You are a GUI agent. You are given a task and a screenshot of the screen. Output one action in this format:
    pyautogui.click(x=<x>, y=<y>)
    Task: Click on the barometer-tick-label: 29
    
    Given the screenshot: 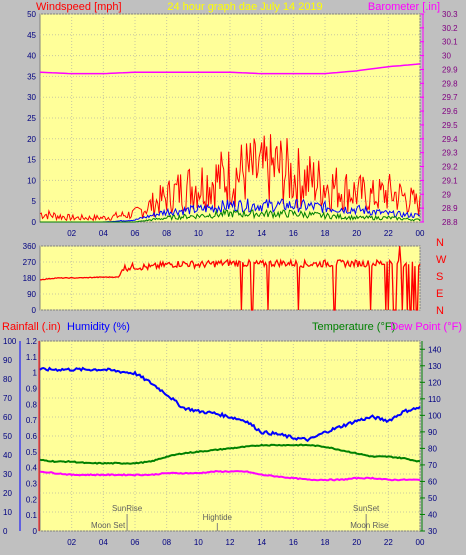 What is the action you would take?
    pyautogui.click(x=446, y=194)
    